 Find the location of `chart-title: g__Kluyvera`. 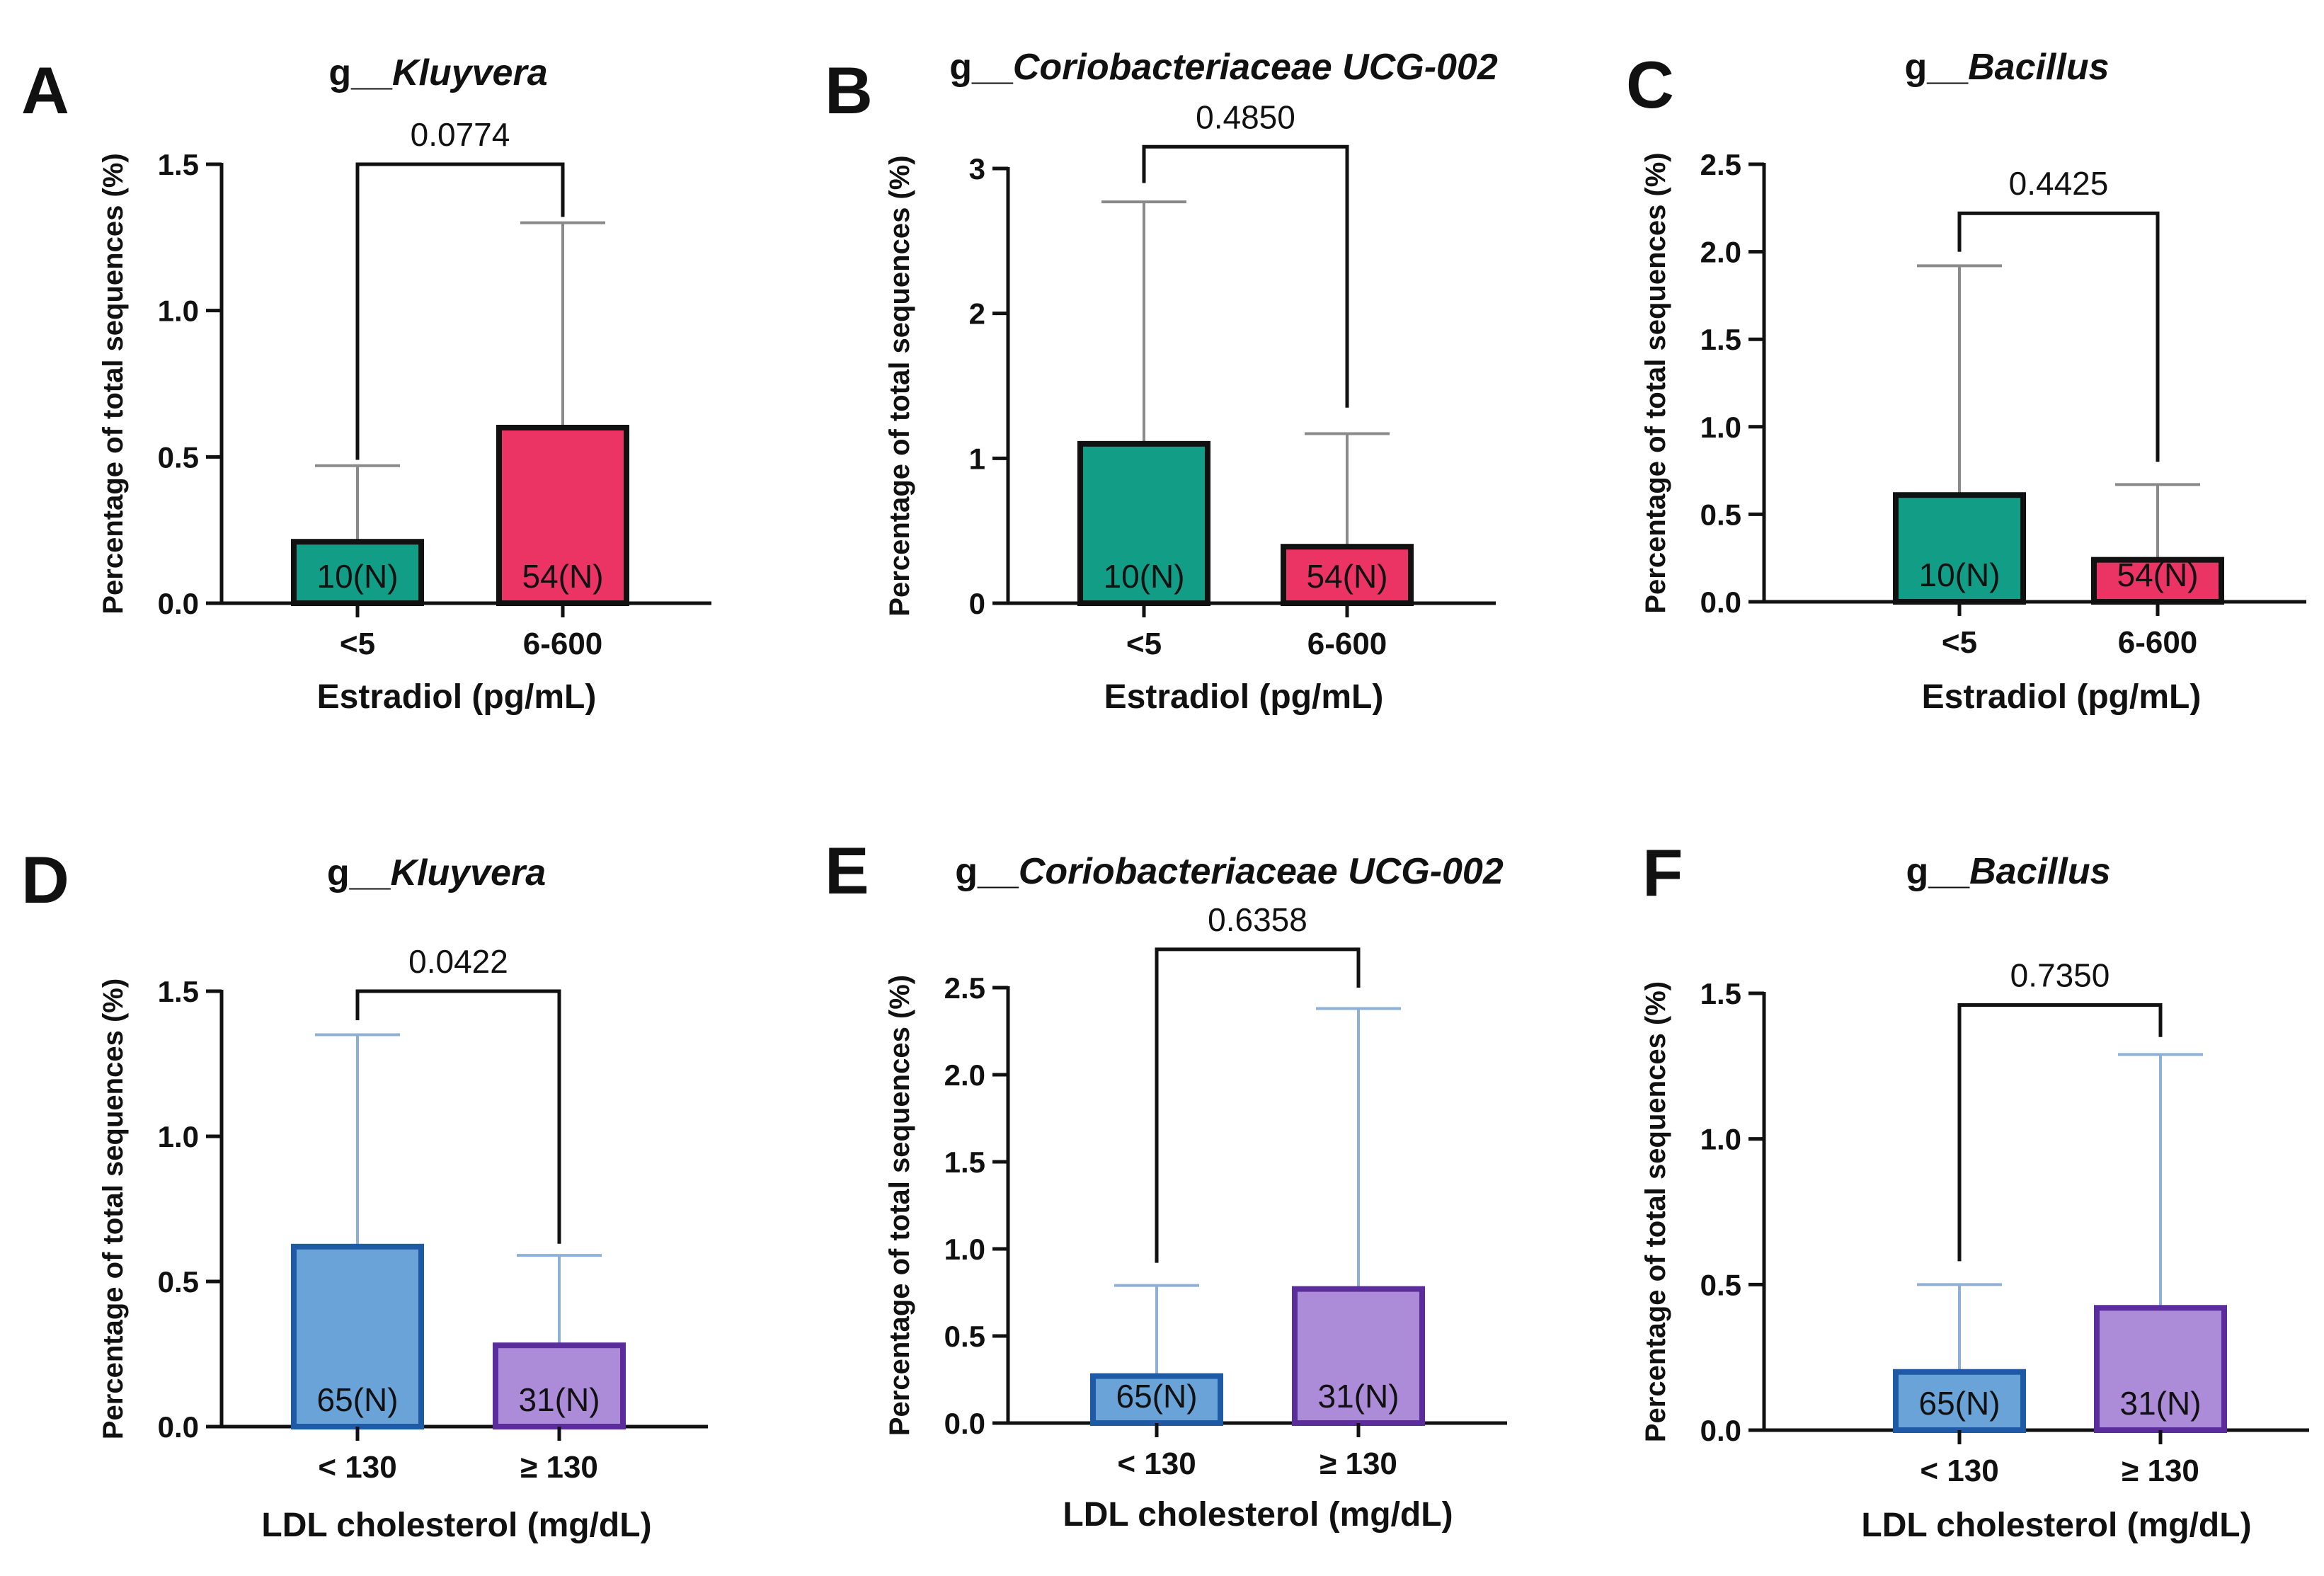

chart-title: g__Kluyvera is located at coordinates (437, 73).